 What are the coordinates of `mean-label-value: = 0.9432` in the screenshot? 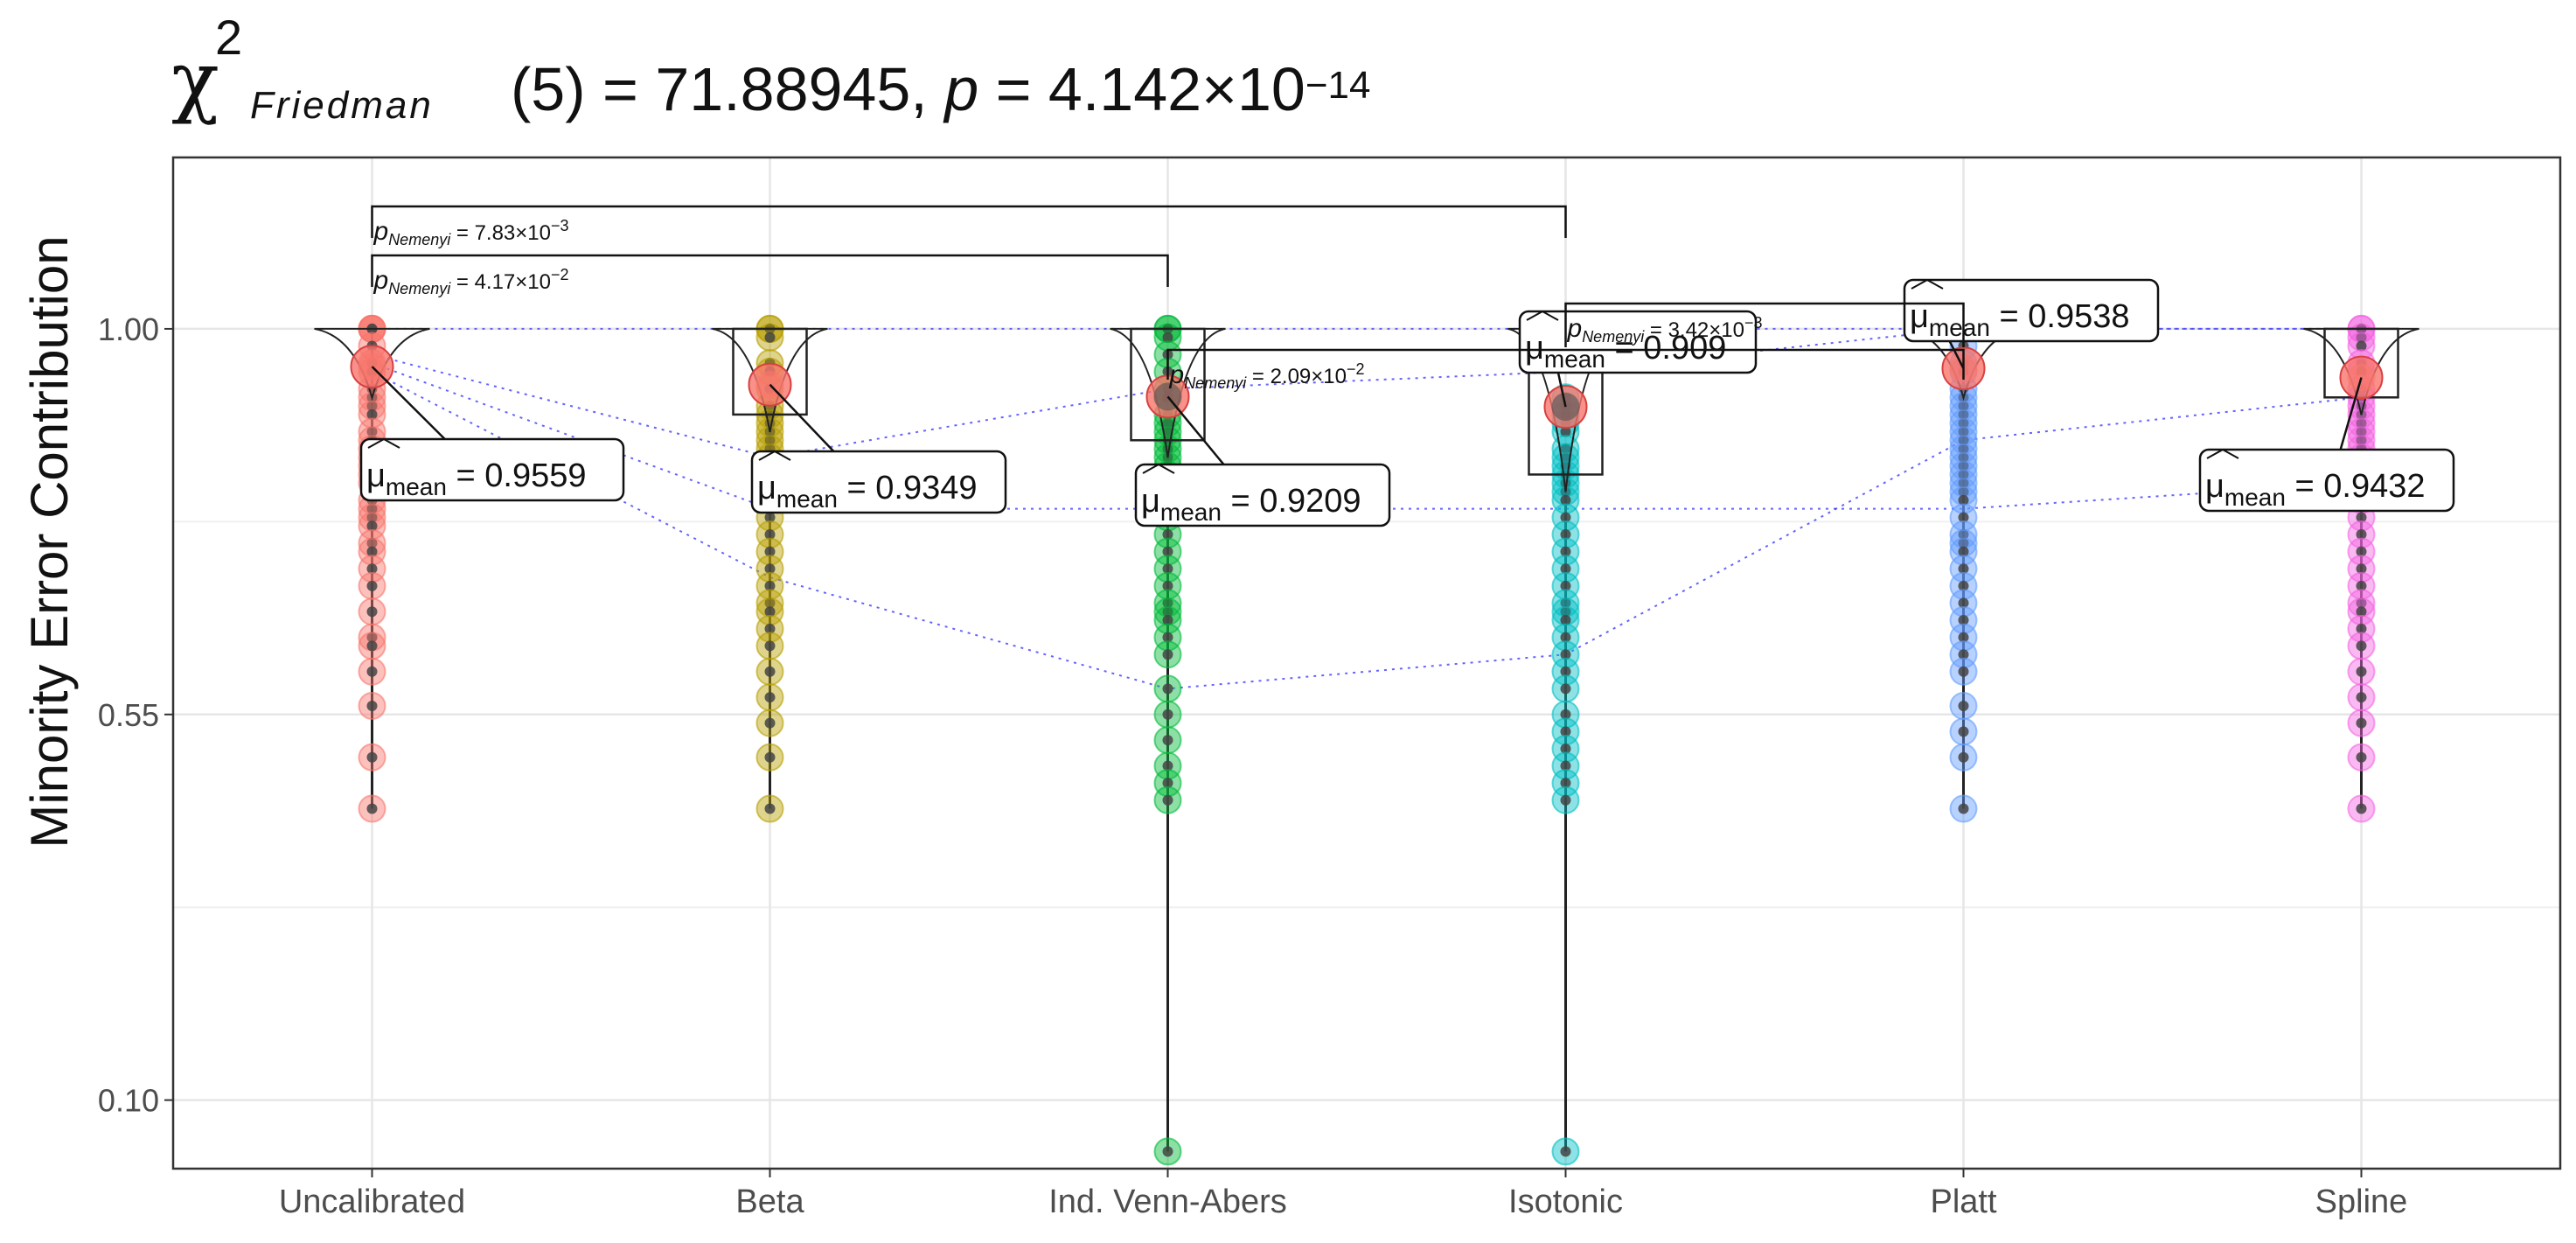 It's located at (2356, 486).